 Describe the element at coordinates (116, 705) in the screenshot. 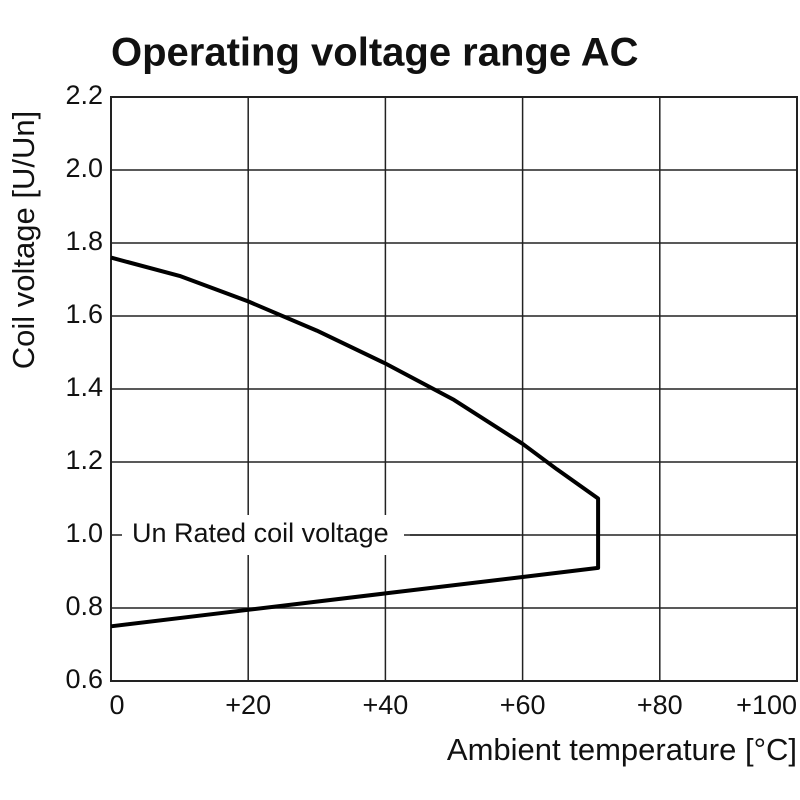

I see `x-tick-label: 0` at that location.